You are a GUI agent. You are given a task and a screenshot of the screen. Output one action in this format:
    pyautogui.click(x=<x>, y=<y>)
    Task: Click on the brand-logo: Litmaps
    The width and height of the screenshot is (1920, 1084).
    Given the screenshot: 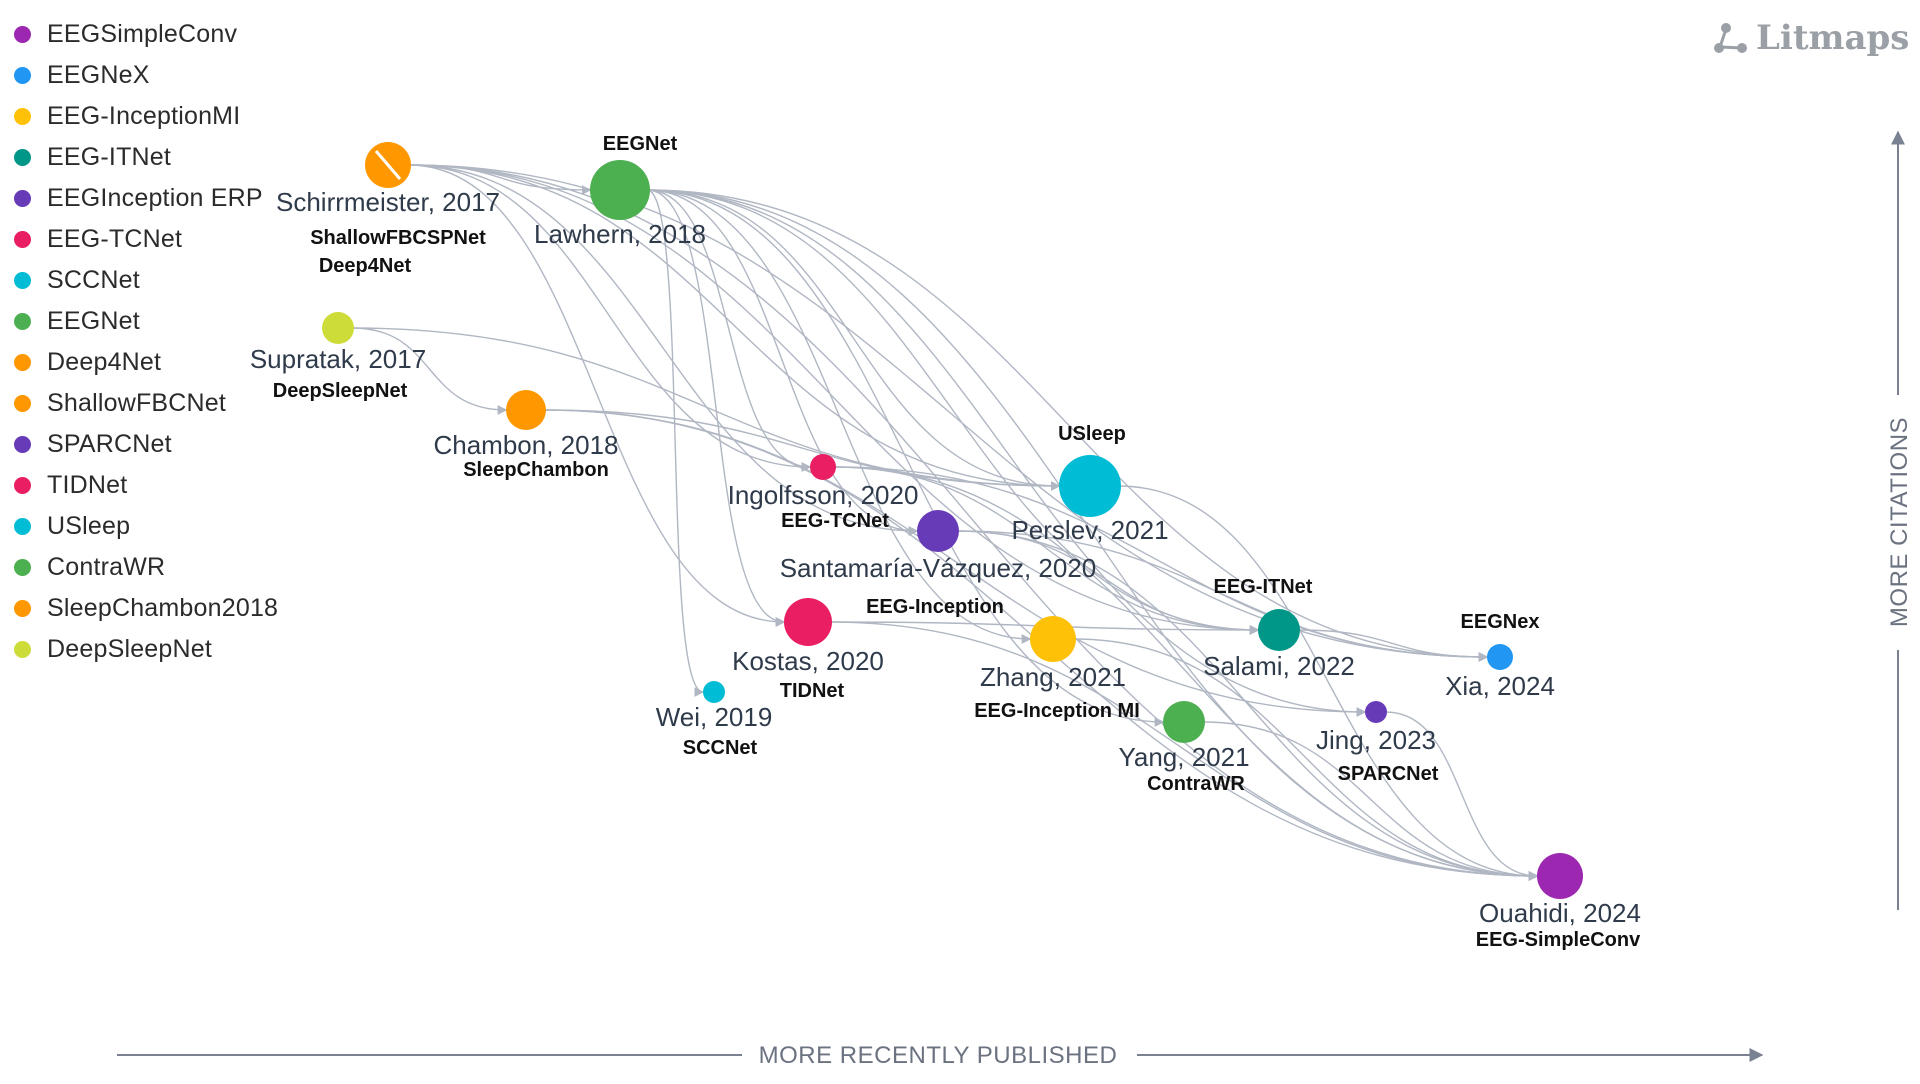 What is the action you would take?
    pyautogui.click(x=1810, y=38)
    